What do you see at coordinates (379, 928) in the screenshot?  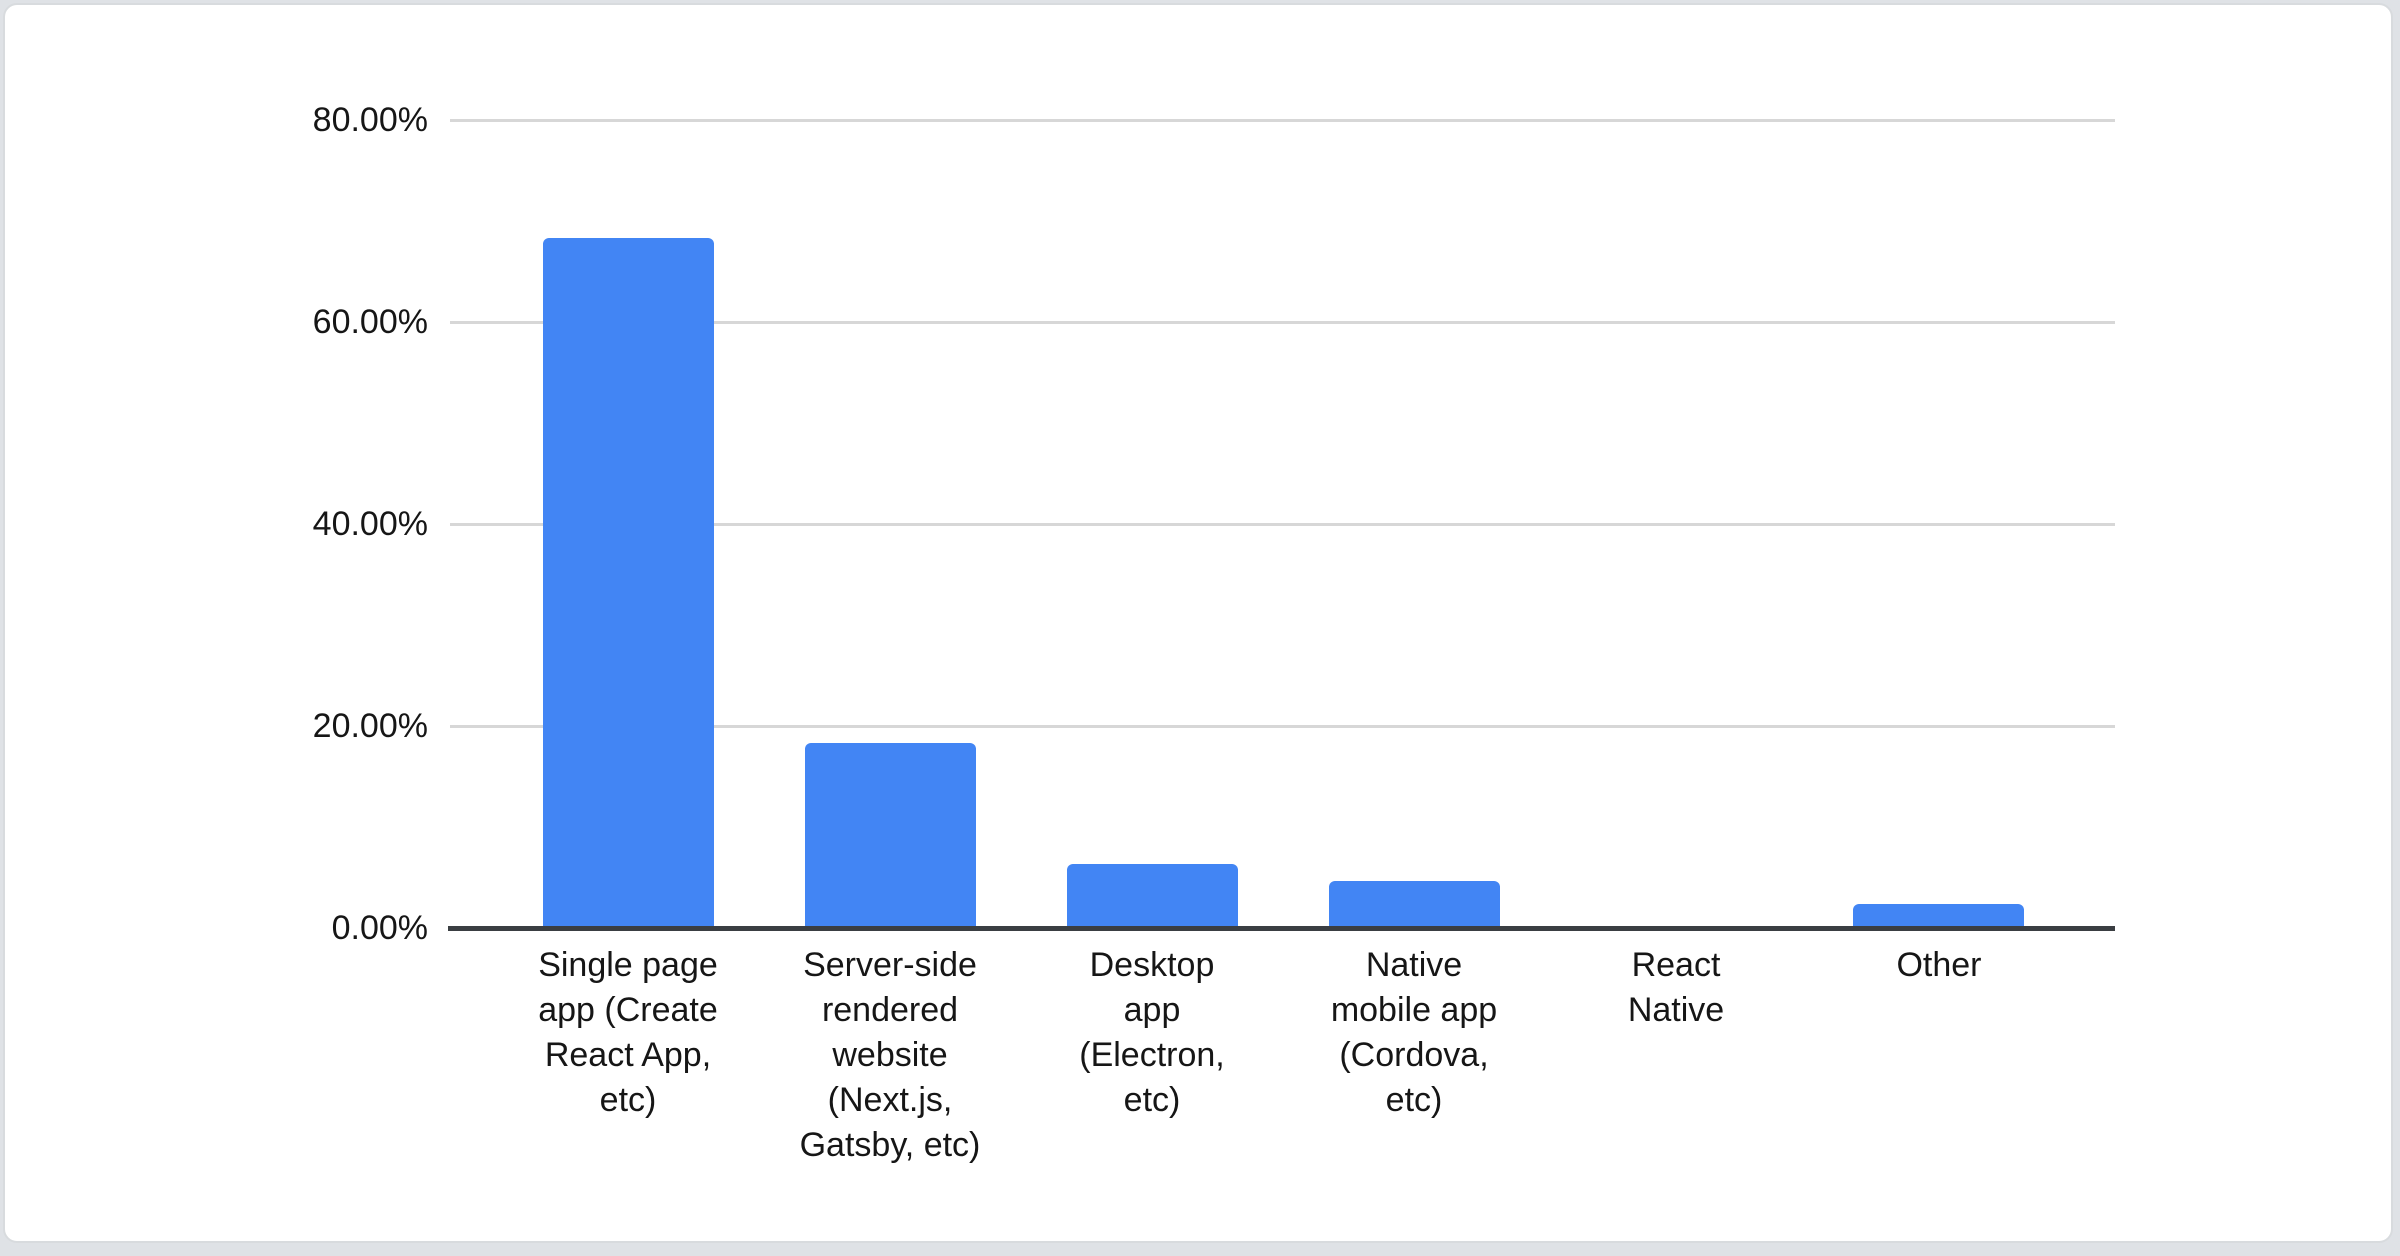 I see `y-tick-label: 0.00%` at bounding box center [379, 928].